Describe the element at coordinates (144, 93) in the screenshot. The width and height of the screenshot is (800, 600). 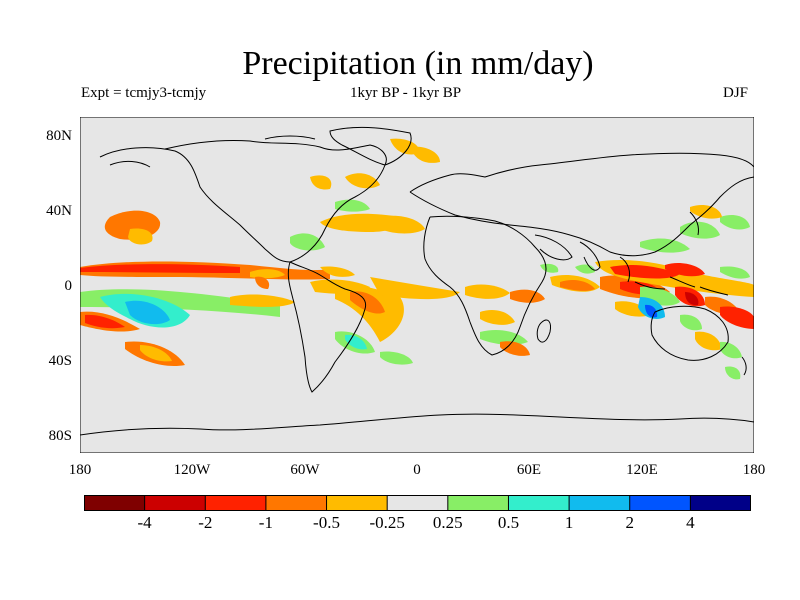
I see `experiment-label: Expt = tcmjy3-tcmjy` at that location.